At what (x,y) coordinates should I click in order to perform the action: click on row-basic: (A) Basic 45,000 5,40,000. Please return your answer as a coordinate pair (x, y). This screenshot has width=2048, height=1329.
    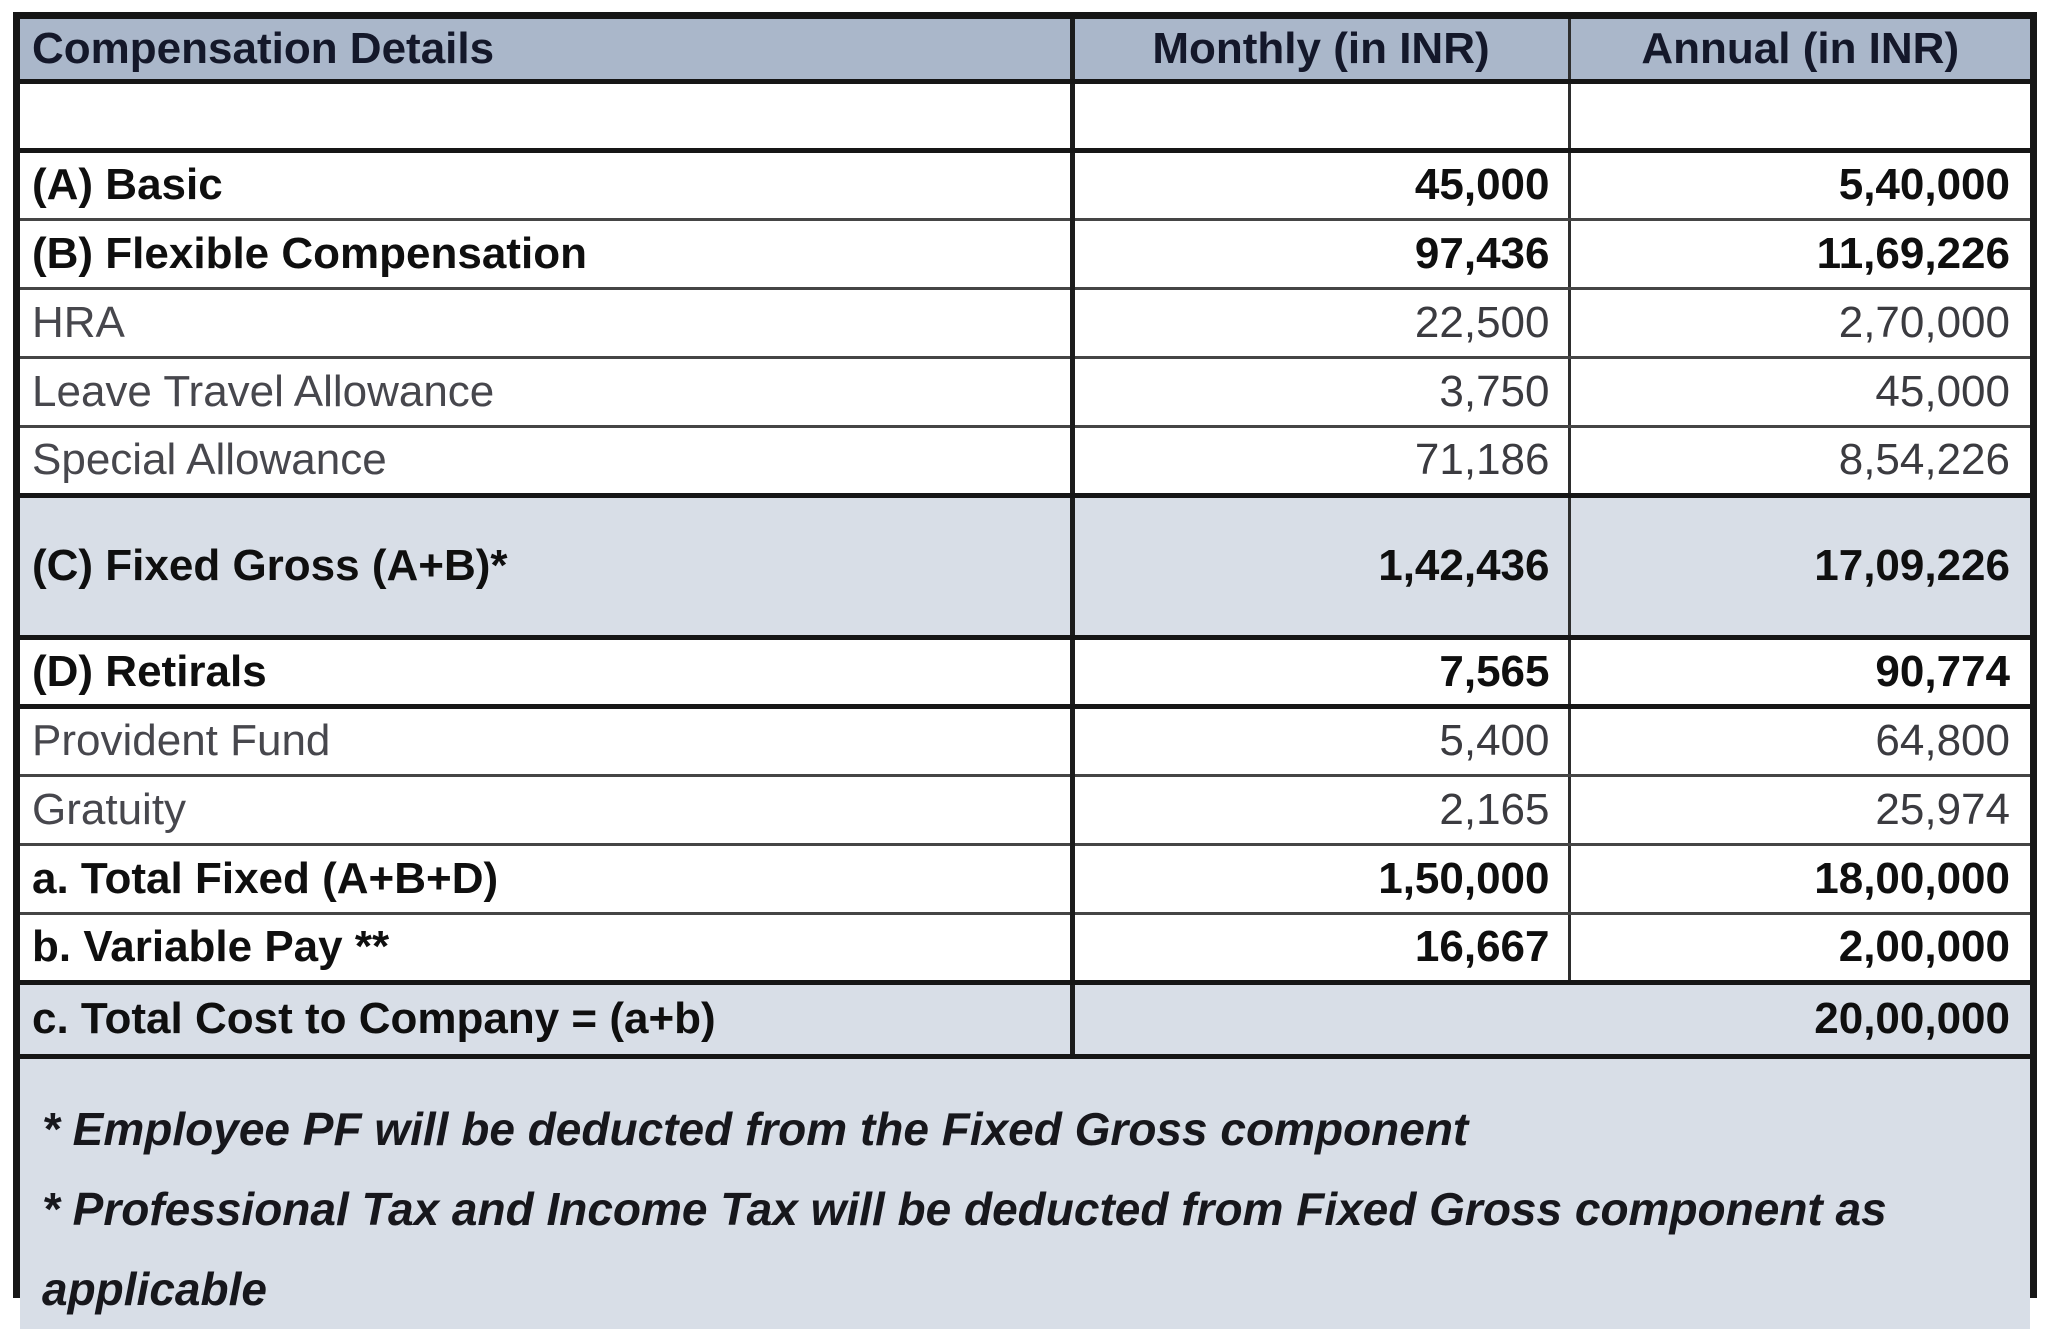
    Looking at the image, I should click on (1025, 185).